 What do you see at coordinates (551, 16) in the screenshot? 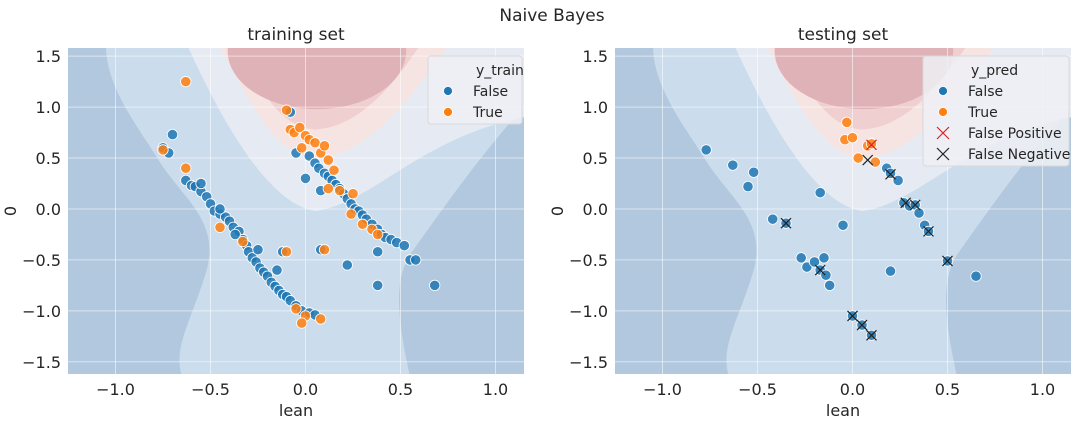
I see `figure-title: Naive Bayes` at bounding box center [551, 16].